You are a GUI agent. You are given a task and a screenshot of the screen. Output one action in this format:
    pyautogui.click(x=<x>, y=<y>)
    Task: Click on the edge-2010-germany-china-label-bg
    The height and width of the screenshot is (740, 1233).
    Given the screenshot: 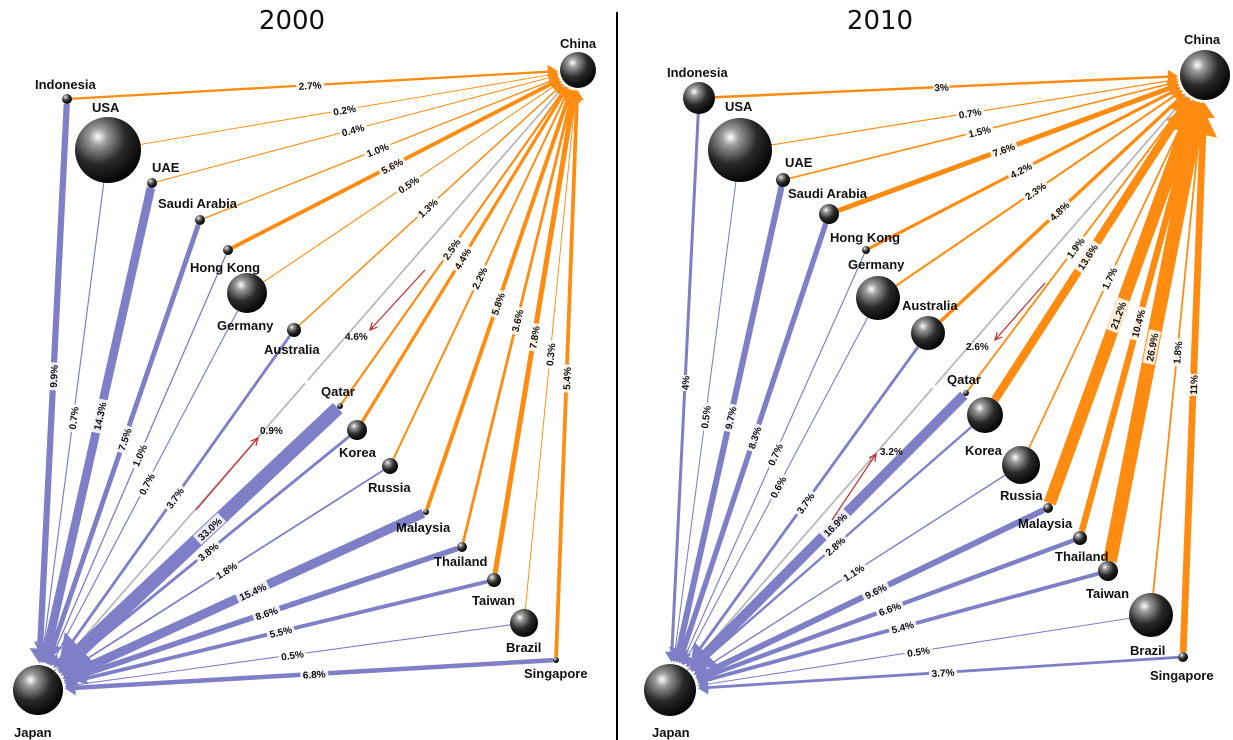 What is the action you would take?
    pyautogui.click(x=1035, y=190)
    